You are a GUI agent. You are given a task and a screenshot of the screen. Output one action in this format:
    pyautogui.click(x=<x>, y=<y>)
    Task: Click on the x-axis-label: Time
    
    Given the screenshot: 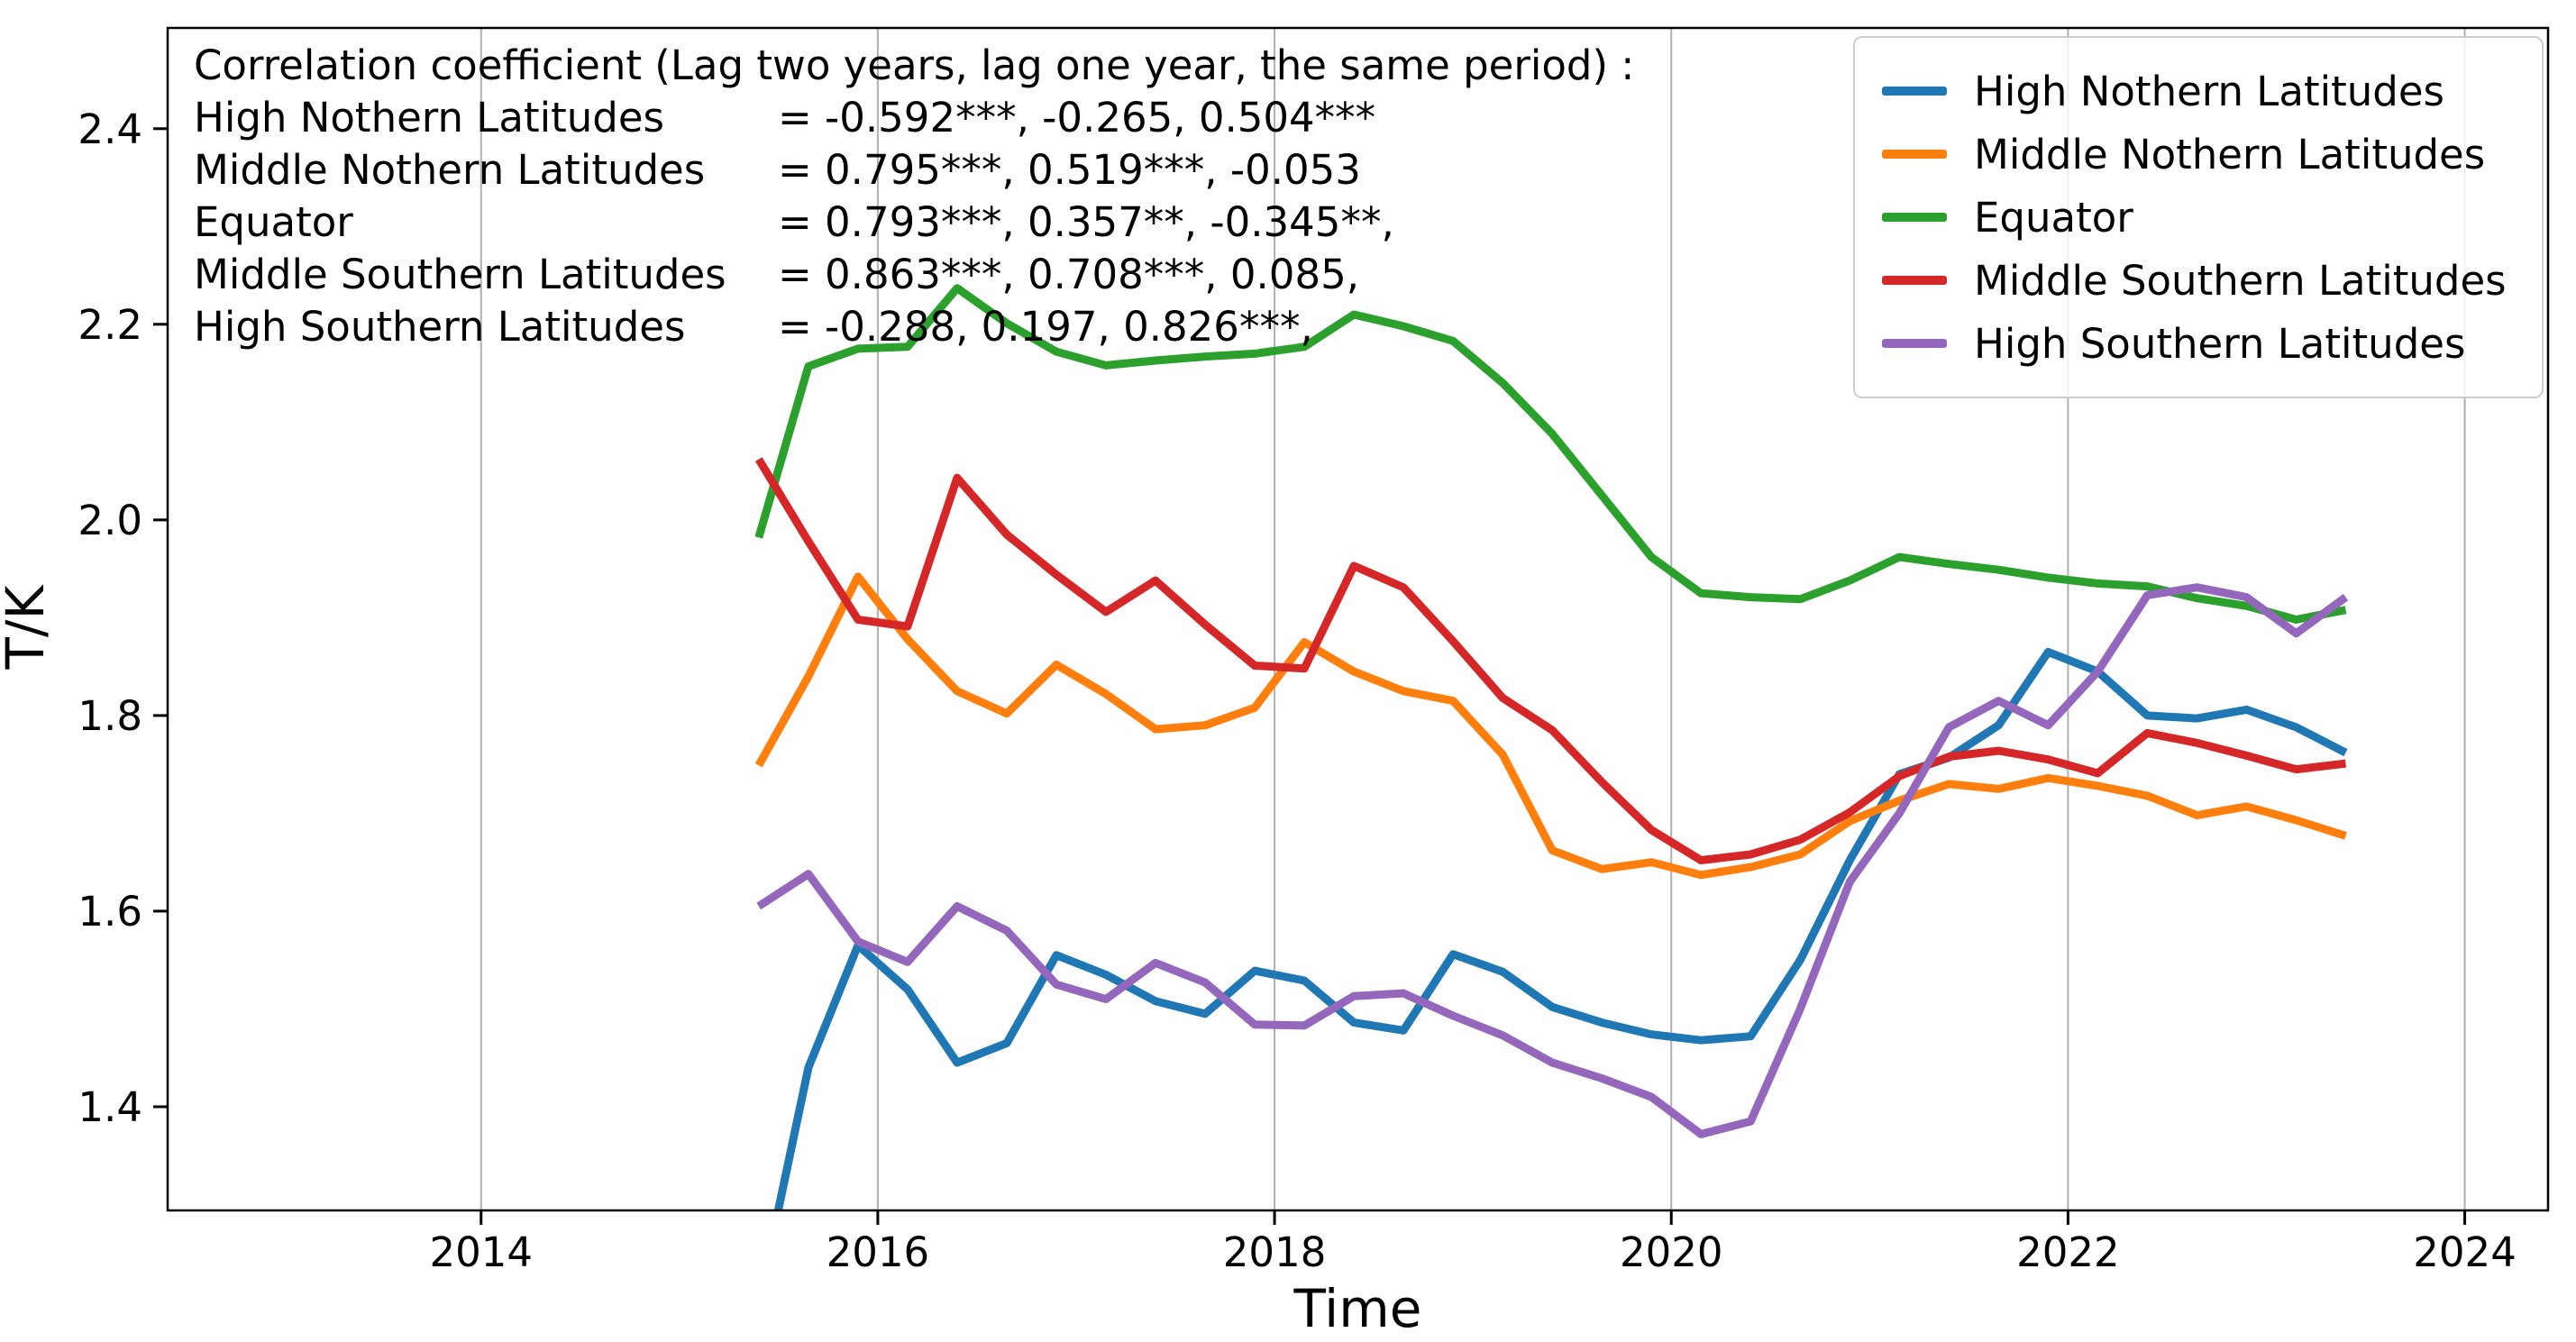 What is the action you would take?
    pyautogui.click(x=1357, y=1308)
    